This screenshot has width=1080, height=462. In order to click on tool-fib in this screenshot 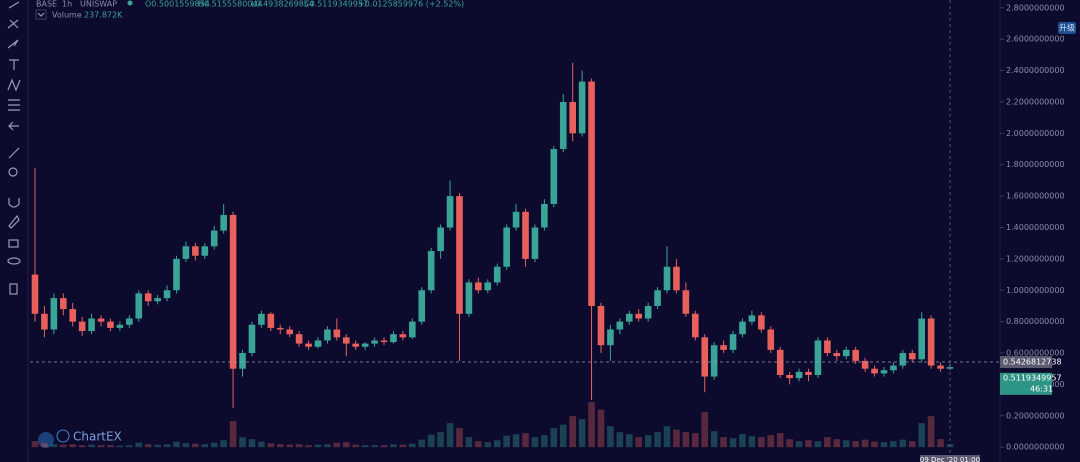, I will do `click(13, 24)`.